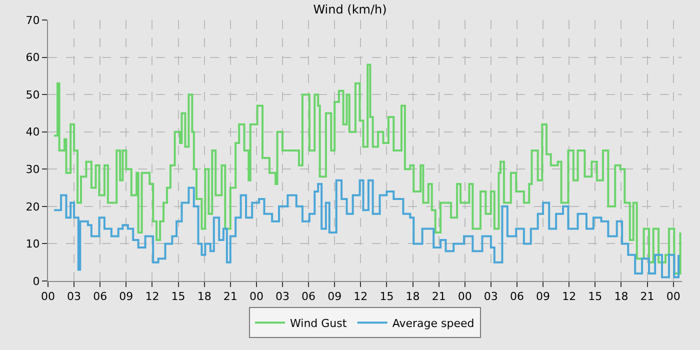 This screenshot has height=350, width=700. I want to click on y-tick-label: 20, so click(33, 207).